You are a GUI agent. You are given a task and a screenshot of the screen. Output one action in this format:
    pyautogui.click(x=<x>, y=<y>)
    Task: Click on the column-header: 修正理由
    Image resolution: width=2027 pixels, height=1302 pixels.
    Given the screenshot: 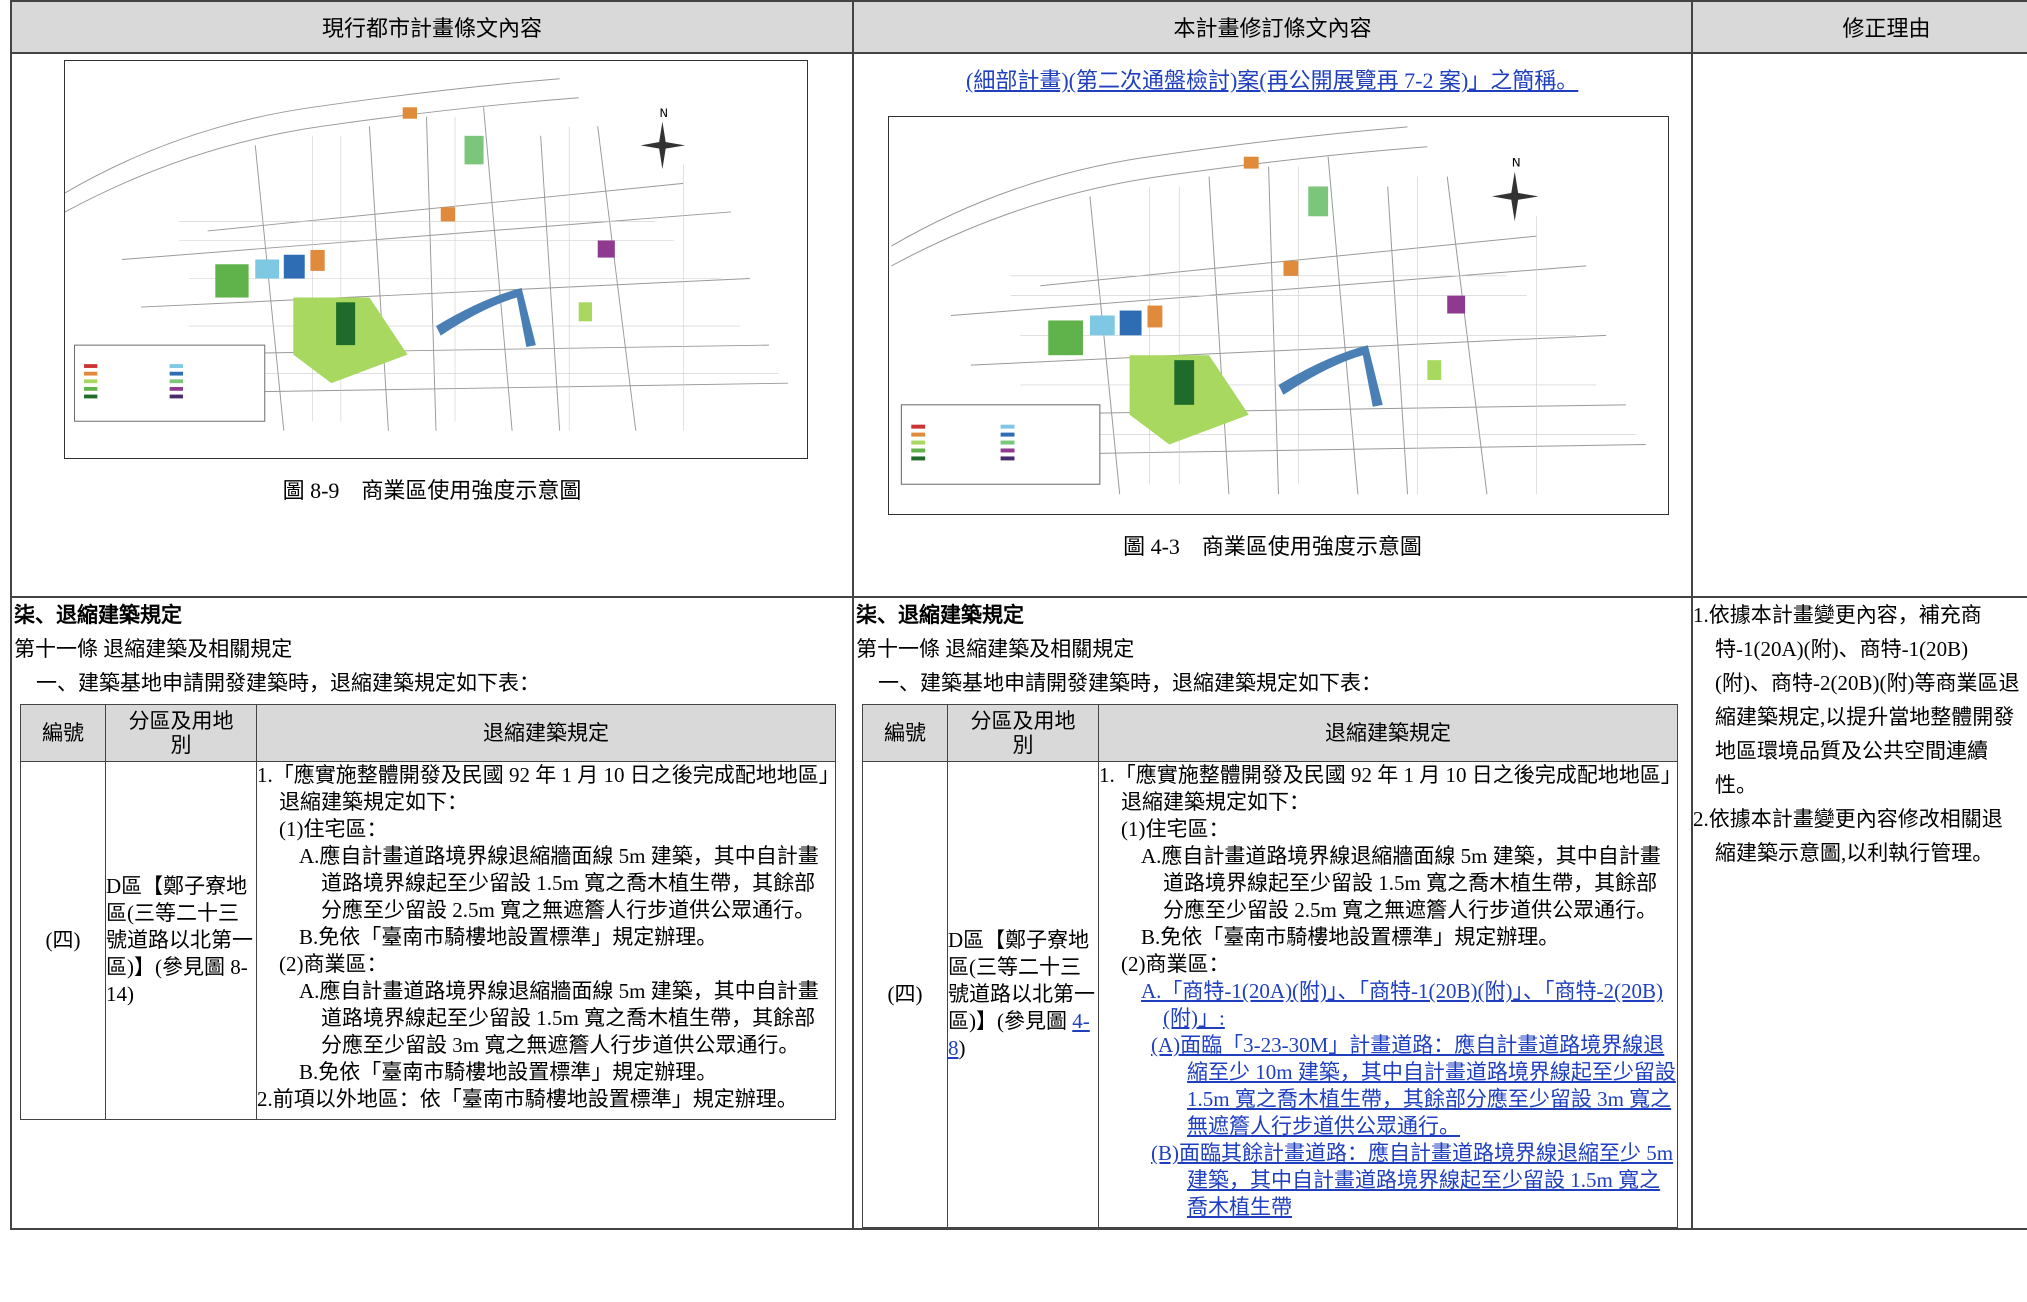 What is the action you would take?
    pyautogui.click(x=1859, y=27)
    